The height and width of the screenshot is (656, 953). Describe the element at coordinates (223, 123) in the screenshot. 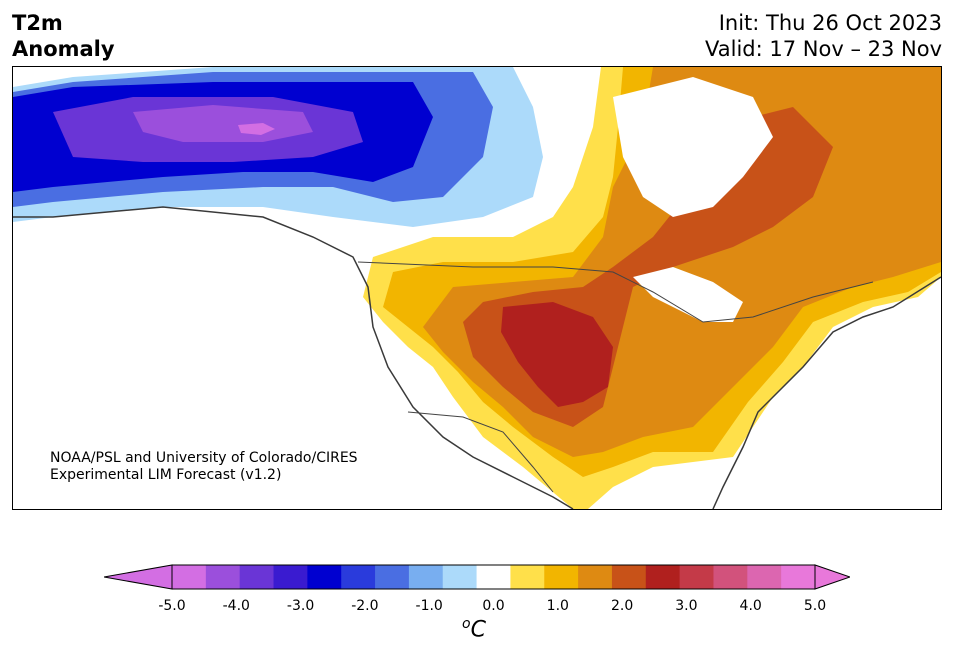

I see `cold-zone-purple` at that location.